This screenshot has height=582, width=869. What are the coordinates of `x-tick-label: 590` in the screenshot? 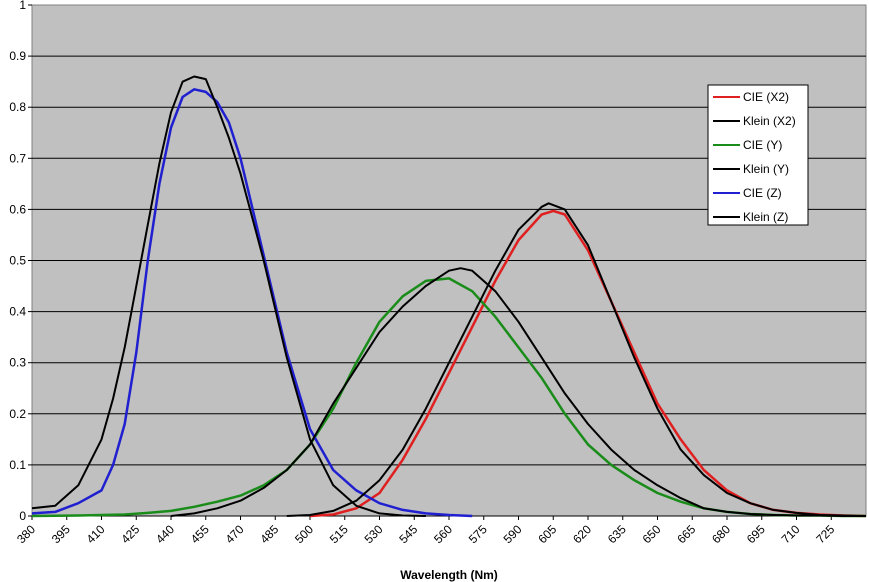 It's located at (513, 534).